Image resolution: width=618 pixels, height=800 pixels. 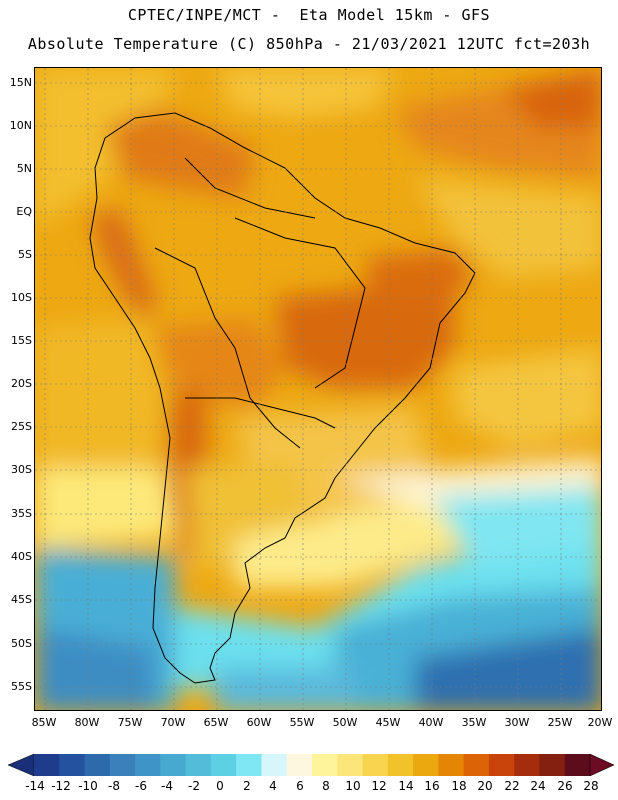 I want to click on colorbar-label: -6, so click(x=141, y=786).